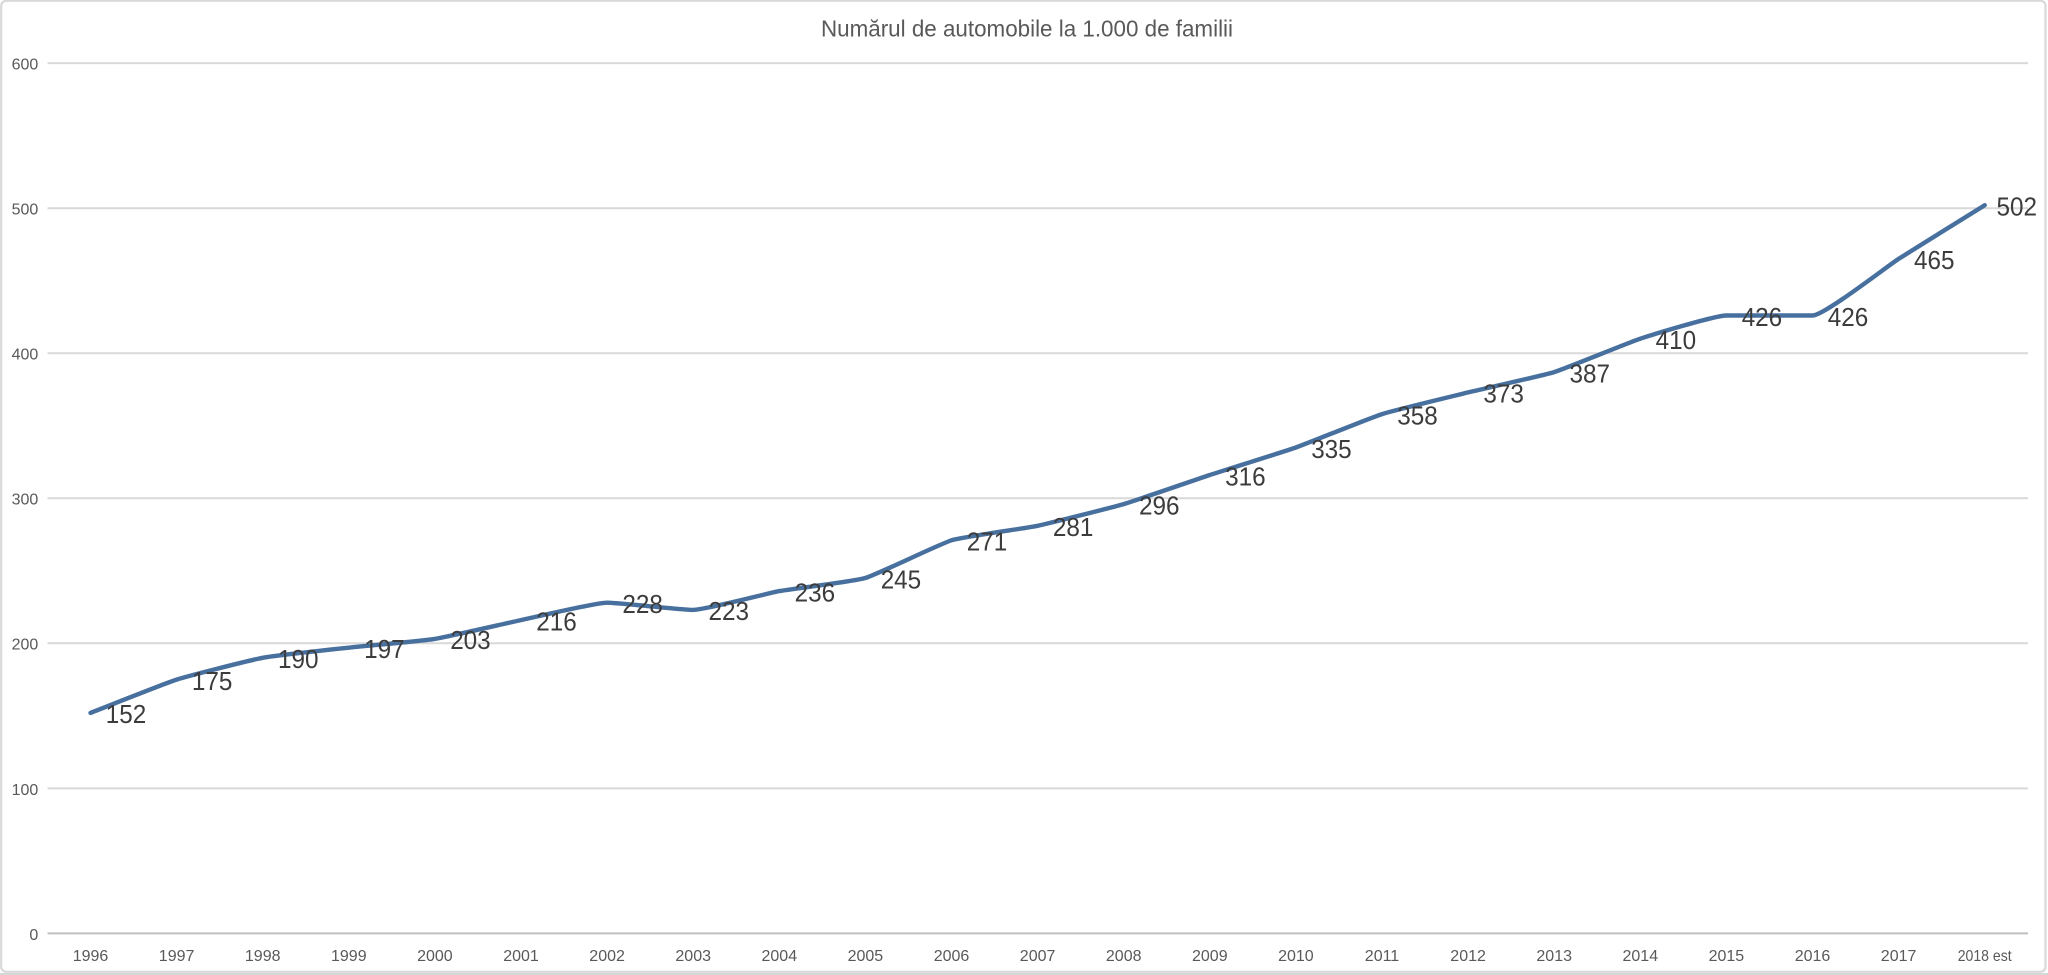 This screenshot has height=975, width=2048. Describe the element at coordinates (556, 621) in the screenshot. I see `svg-text: 216` at that location.